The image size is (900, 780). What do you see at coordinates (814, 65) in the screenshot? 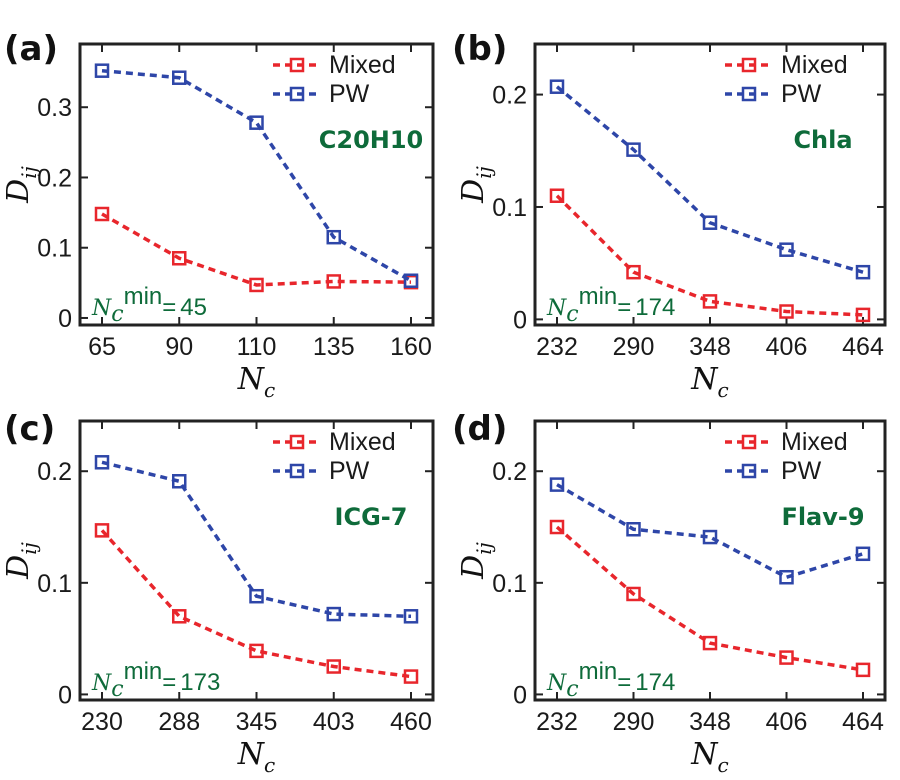
I see `legend-label: Mixed` at bounding box center [814, 65].